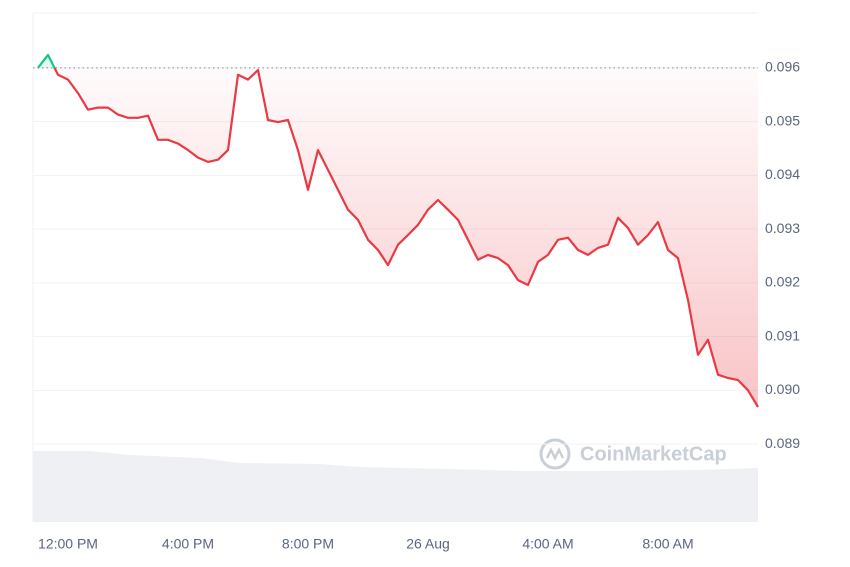 The width and height of the screenshot is (850, 567). What do you see at coordinates (547, 544) in the screenshot?
I see `x-tick-label: 4:00 AM` at bounding box center [547, 544].